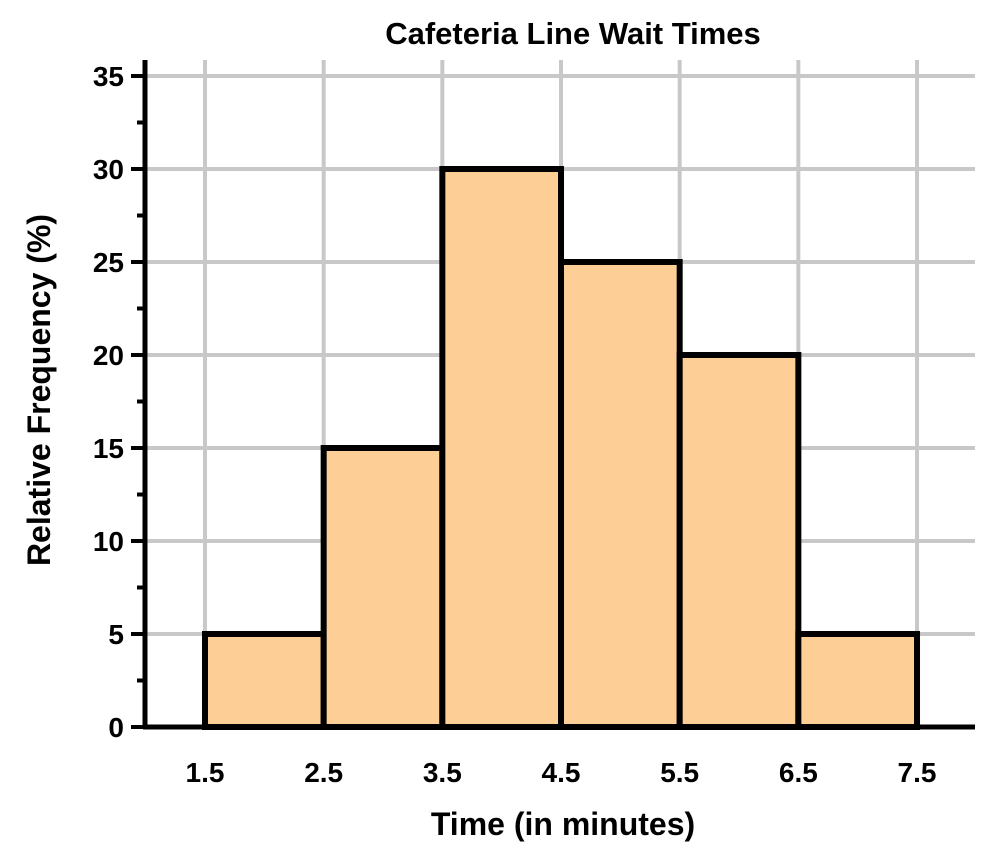 This screenshot has height=850, width=1000. I want to click on x-tick-labels: 1.5 2.5 3.5 4.5 5.5 6.5 7.5, so click(561, 772).